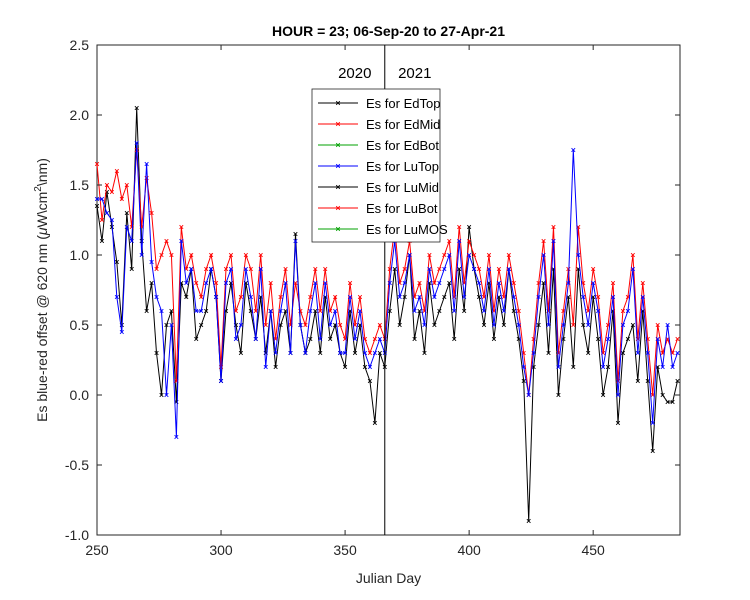  Describe the element at coordinates (97, 550) in the screenshot. I see `x-tick-label: 250` at that location.